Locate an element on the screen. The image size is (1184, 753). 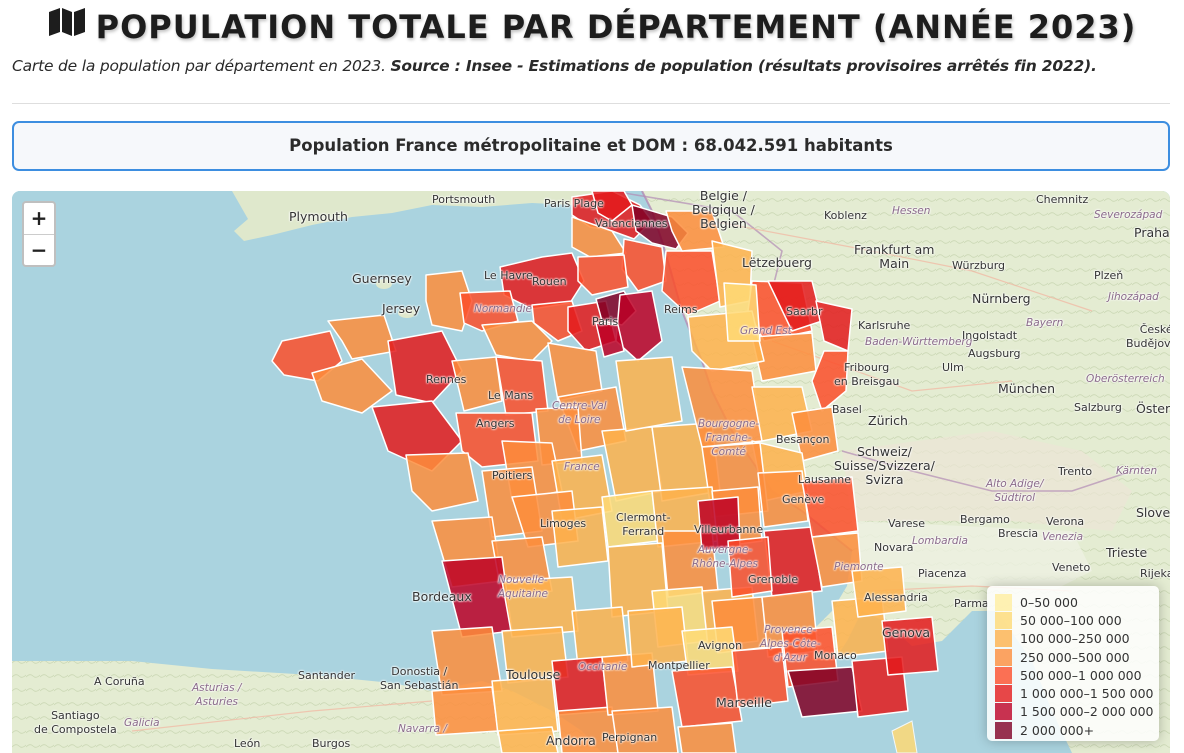
legend-item: 250 000–500 000 is located at coordinates (1077, 657).